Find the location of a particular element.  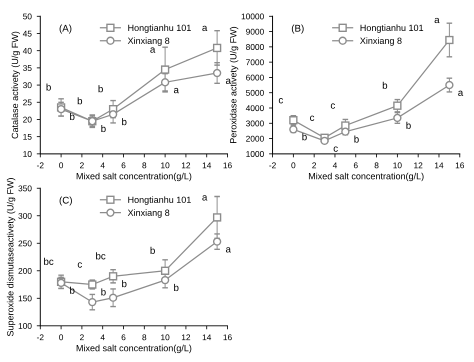

y-tick-label: 100 is located at coordinates (25, 326).